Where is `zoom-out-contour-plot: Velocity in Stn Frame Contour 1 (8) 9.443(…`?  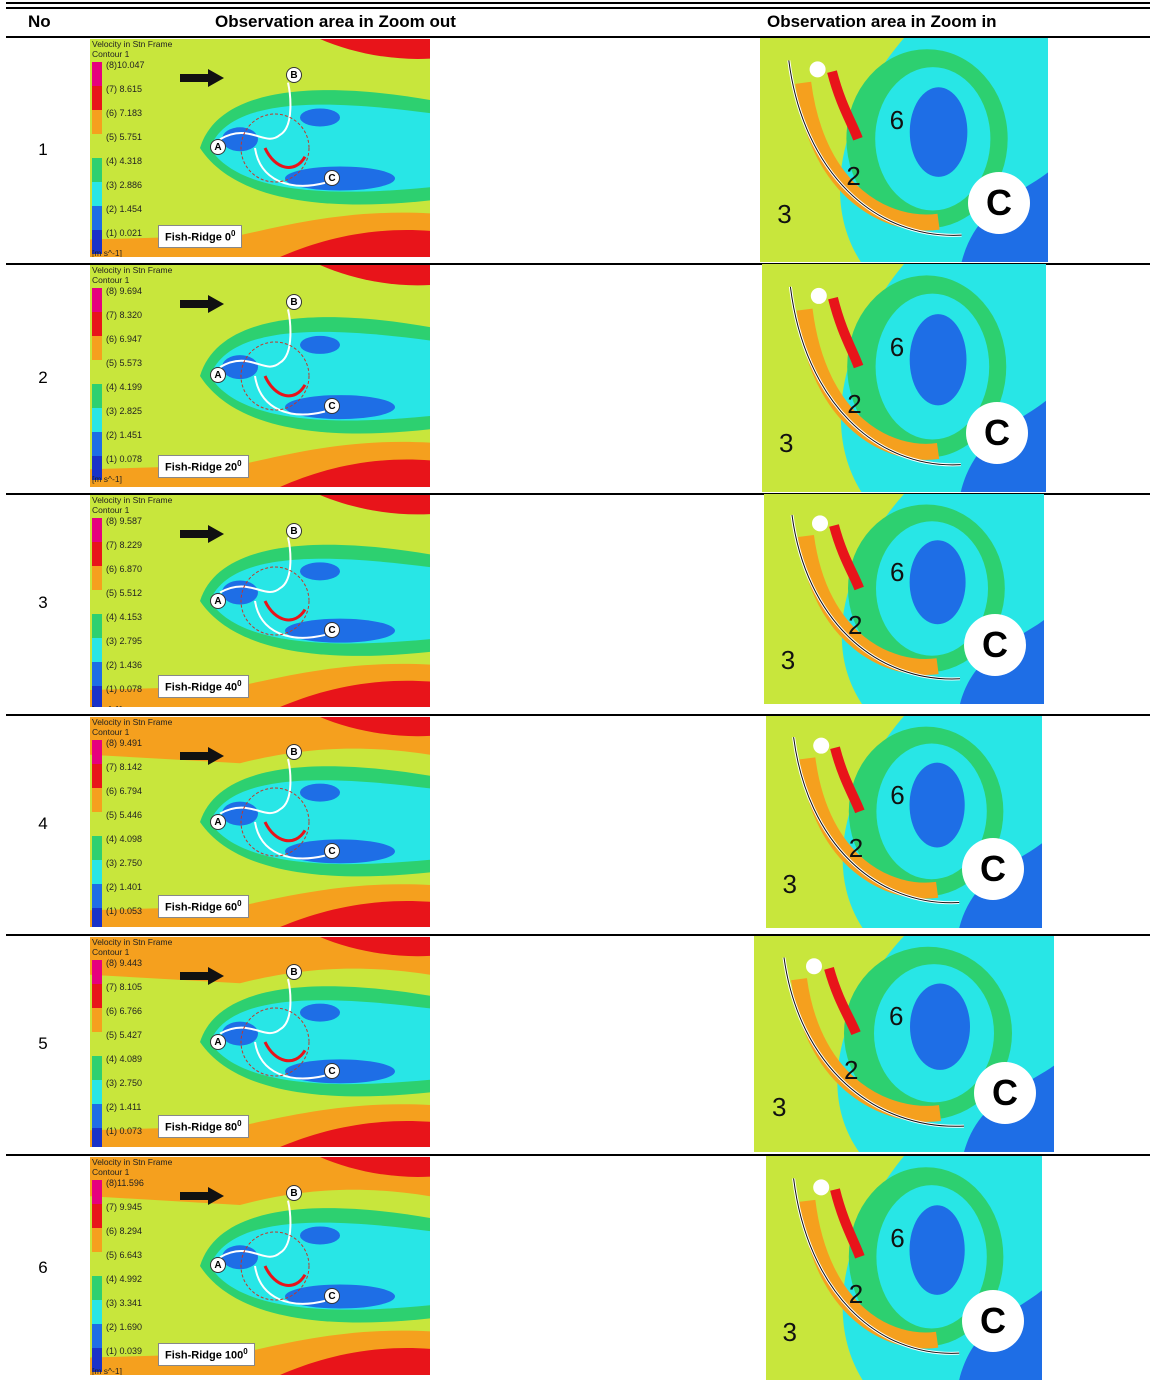 zoom-out-contour-plot: Velocity in Stn Frame Contour 1 (8) 9.443(… is located at coordinates (260, 1042).